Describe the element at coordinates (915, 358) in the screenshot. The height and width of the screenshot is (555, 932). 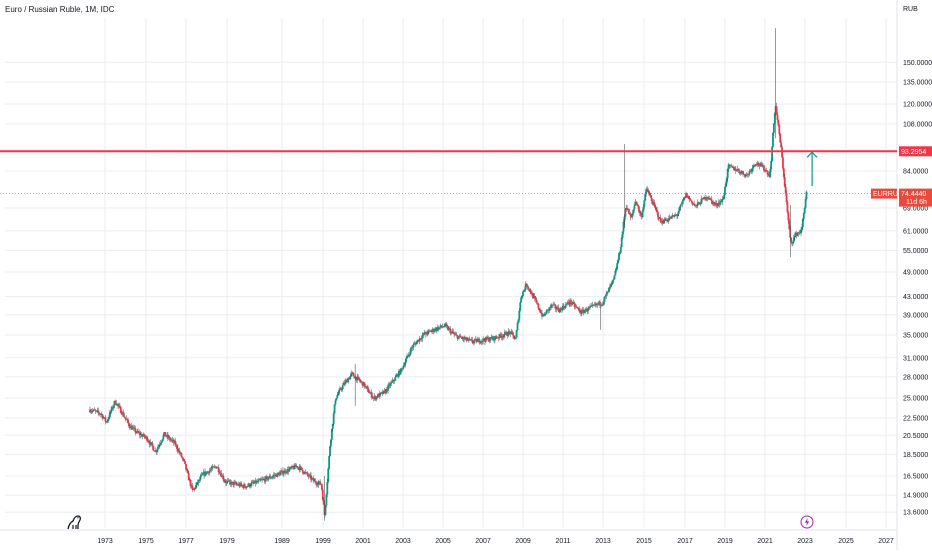
I see `y-tick-label: 31.0000` at that location.